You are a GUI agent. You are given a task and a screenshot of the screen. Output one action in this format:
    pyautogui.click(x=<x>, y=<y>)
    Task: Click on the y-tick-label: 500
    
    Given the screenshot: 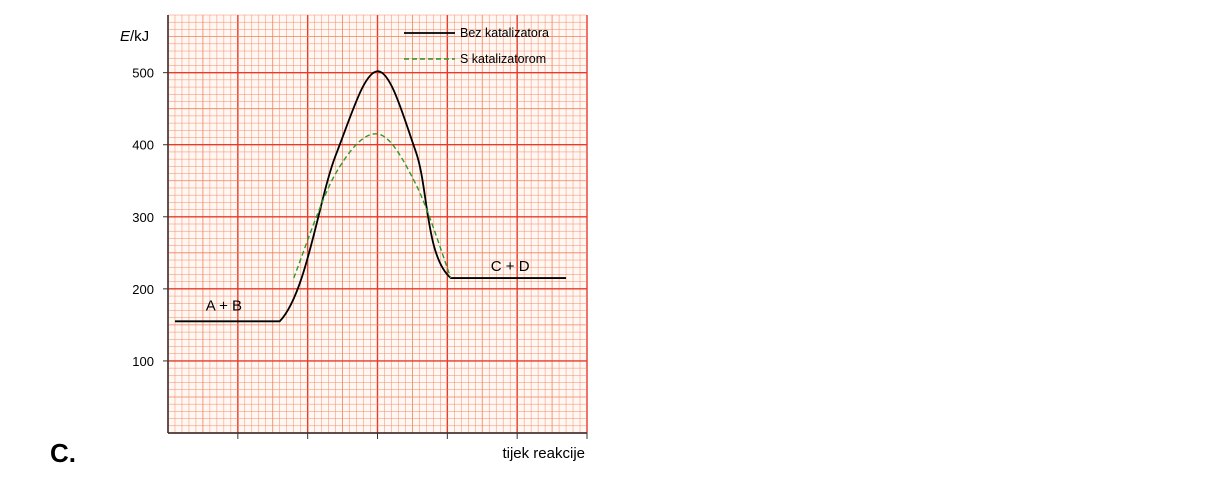 What is the action you would take?
    pyautogui.click(x=143, y=73)
    